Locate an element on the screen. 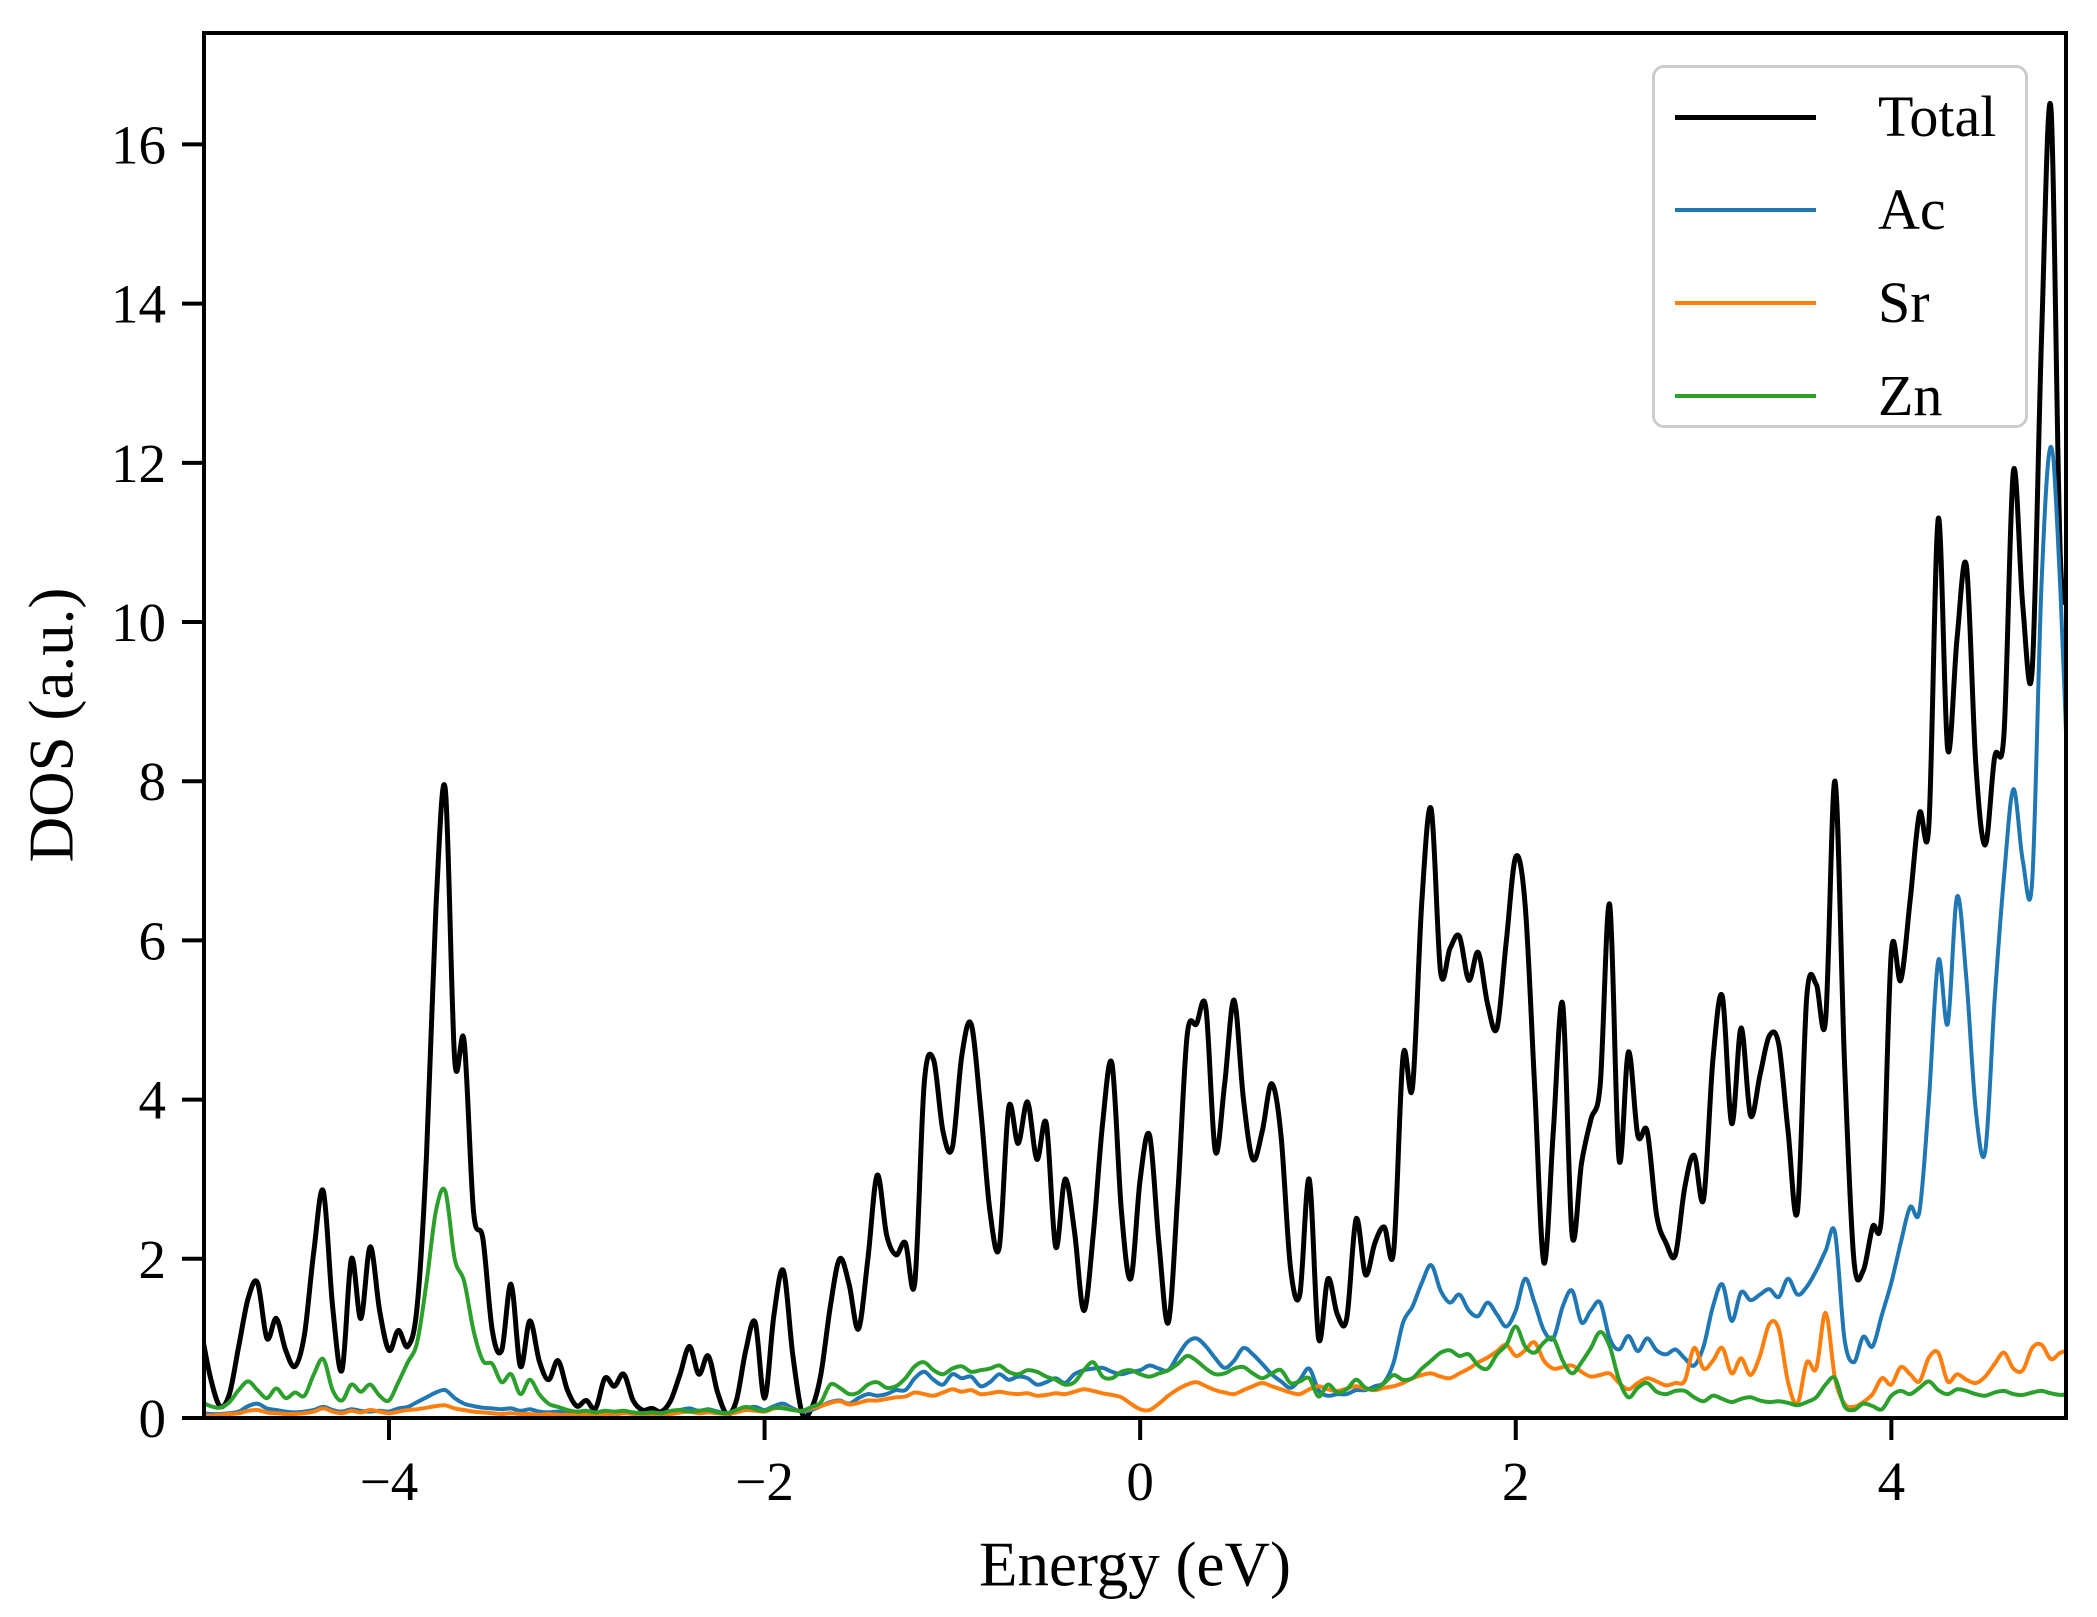  legend-label-ac: Ac is located at coordinates (1912, 209).